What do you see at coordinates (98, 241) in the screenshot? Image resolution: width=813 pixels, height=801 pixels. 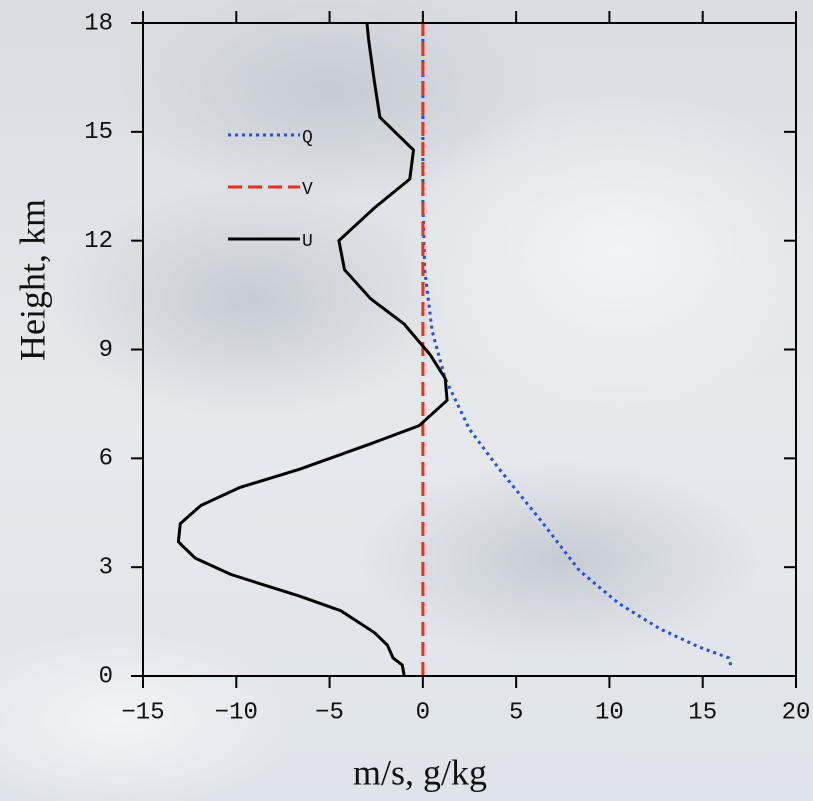 I see `y-tick-label: 12` at bounding box center [98, 241].